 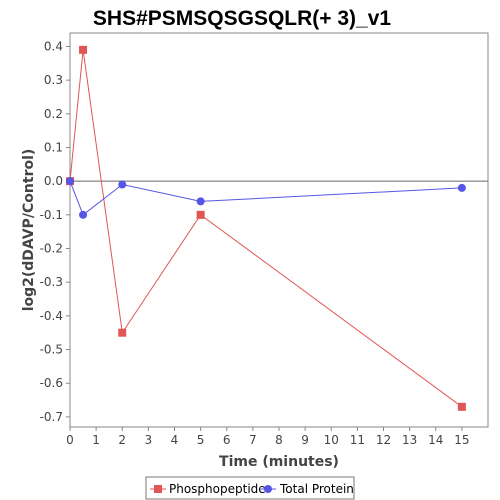 I want to click on legend-label-total-protein: Total Protein, so click(x=316, y=489).